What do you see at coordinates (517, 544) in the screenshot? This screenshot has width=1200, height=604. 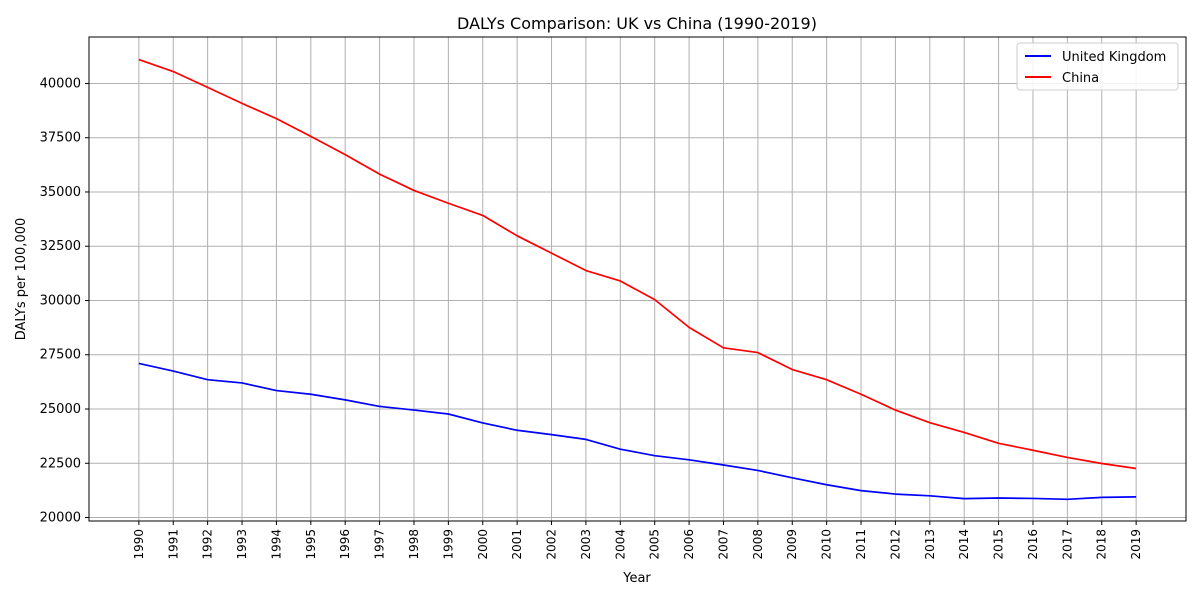 I see `x-tick-label: 2001` at bounding box center [517, 544].